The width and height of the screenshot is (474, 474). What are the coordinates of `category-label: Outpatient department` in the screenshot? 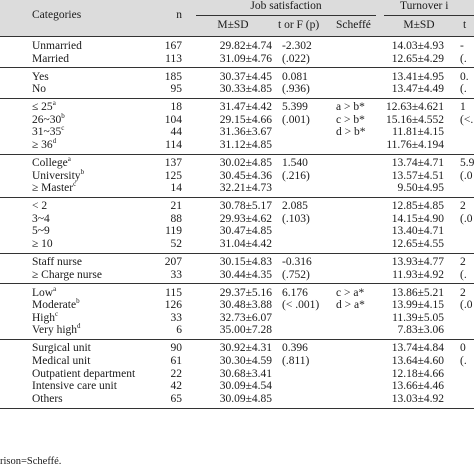 It's located at (84, 373).